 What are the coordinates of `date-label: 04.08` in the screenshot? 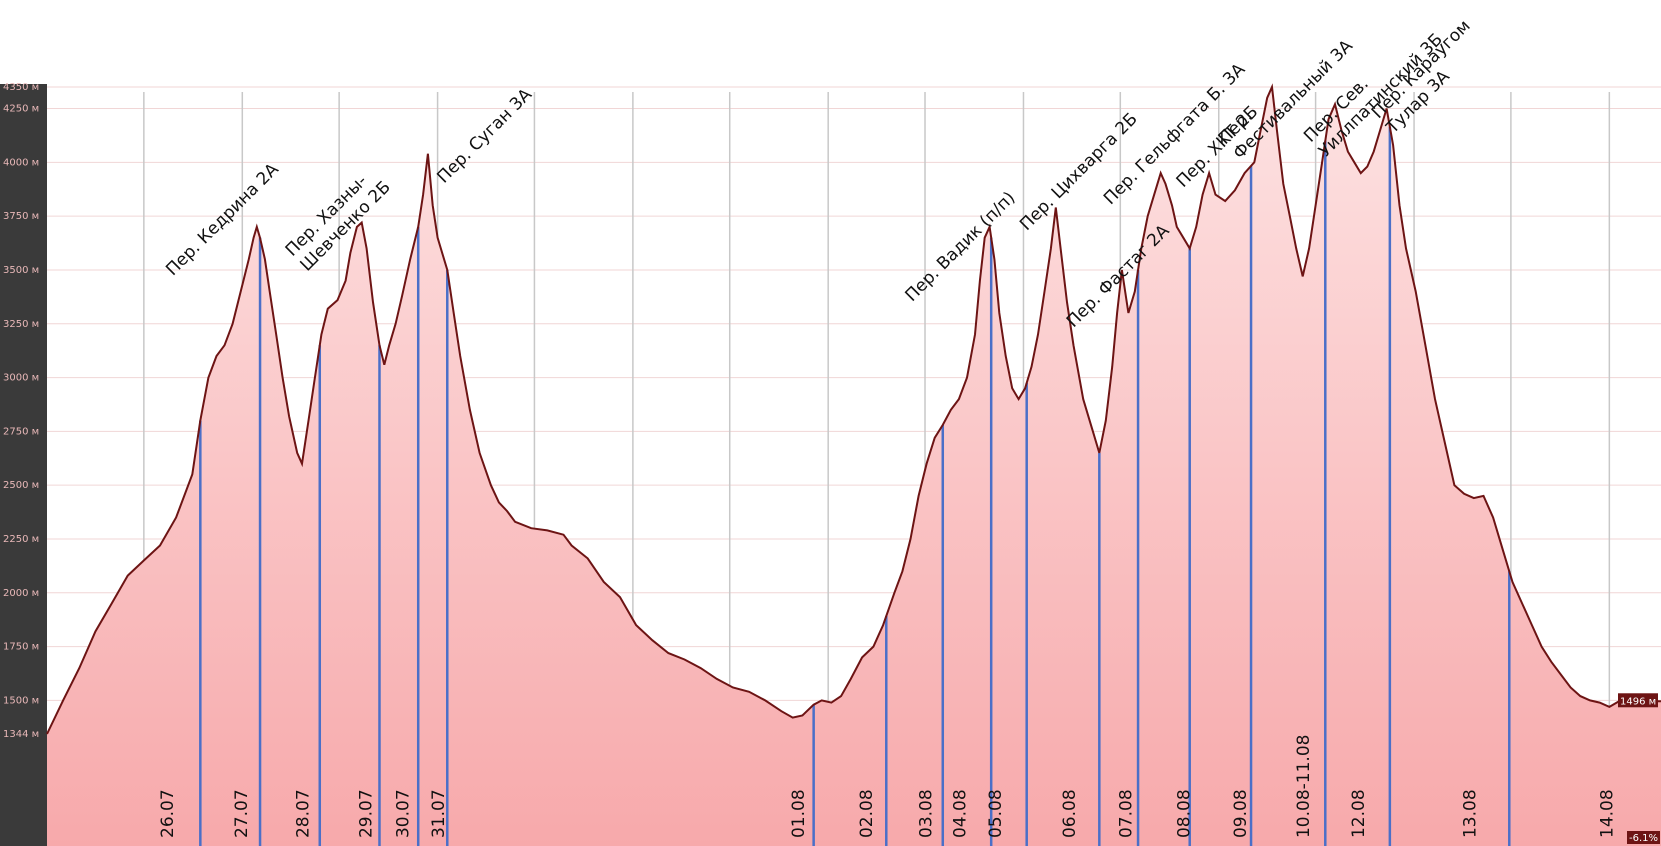 It's located at (960, 813).